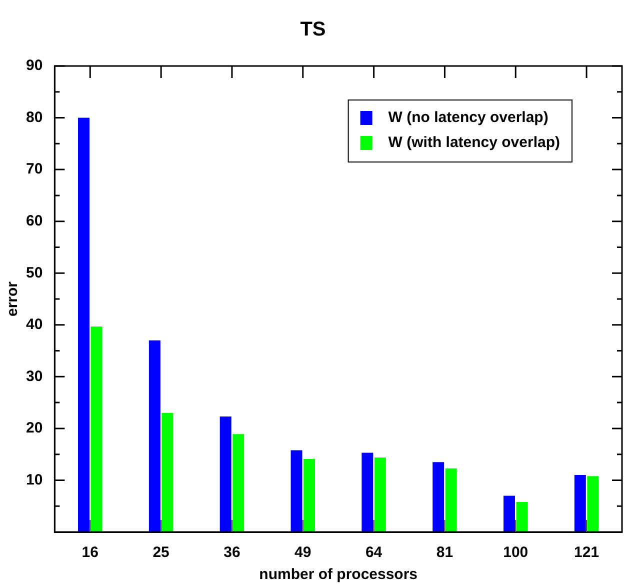 The width and height of the screenshot is (626, 584). I want to click on x-tick-label: 121, so click(587, 553).